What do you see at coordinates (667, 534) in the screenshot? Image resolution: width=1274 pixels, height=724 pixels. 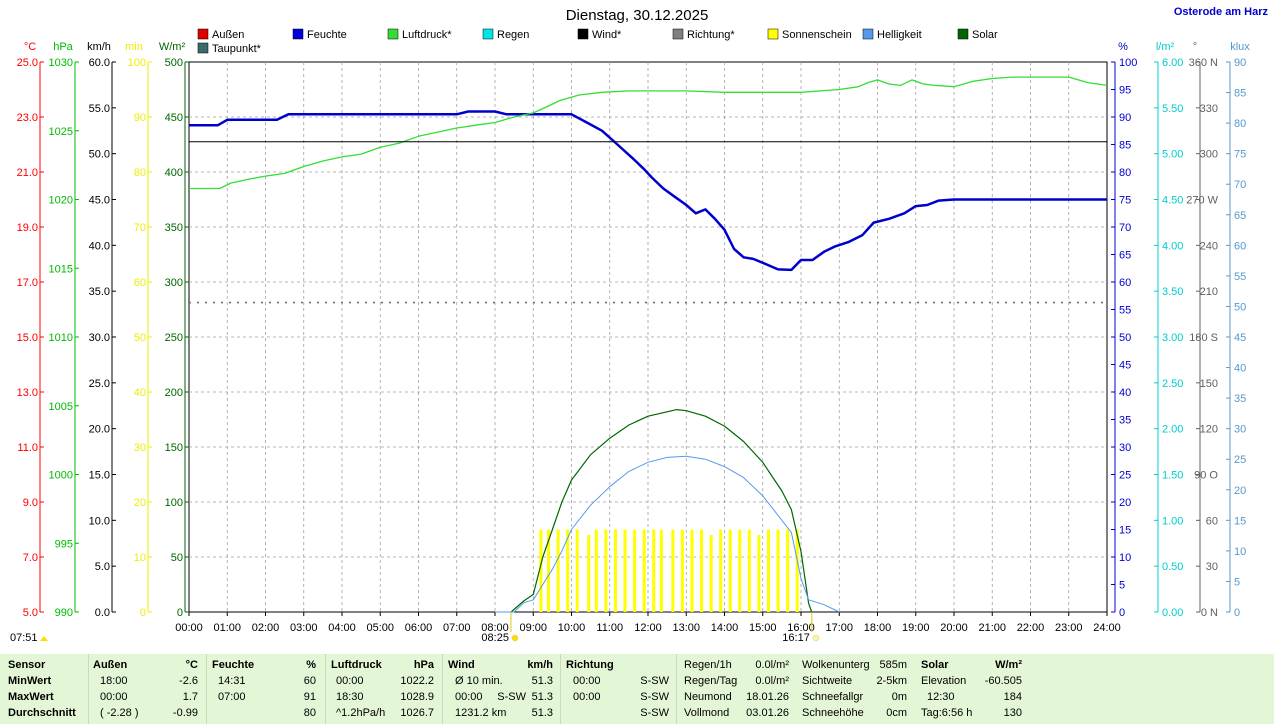 I see `series-helligkeit` at bounding box center [667, 534].